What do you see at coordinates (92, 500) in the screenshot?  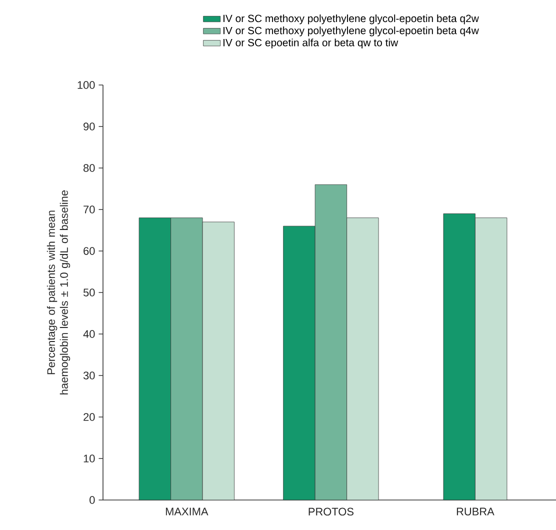 I see `y-tick-label: 0` at bounding box center [92, 500].